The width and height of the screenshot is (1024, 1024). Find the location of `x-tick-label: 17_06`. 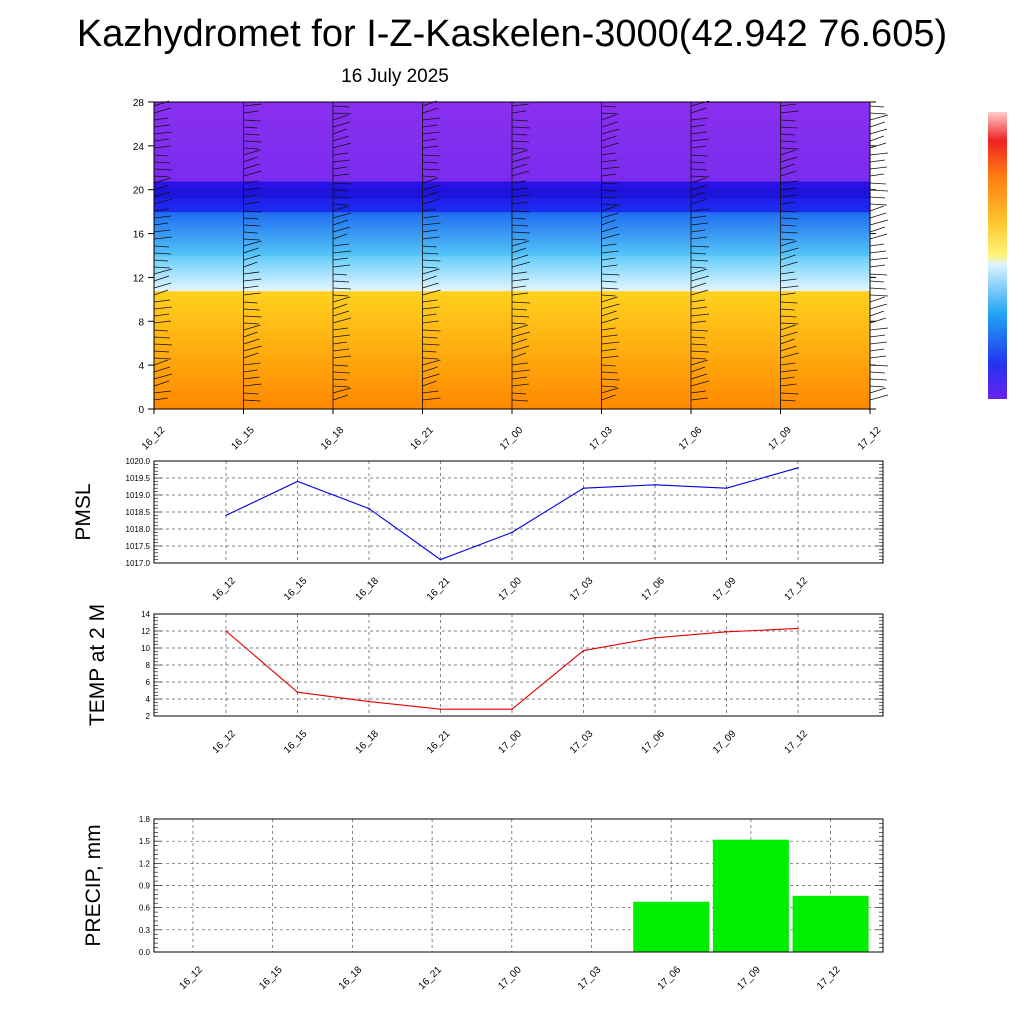

x-tick-label: 17_06 is located at coordinates (654, 742).